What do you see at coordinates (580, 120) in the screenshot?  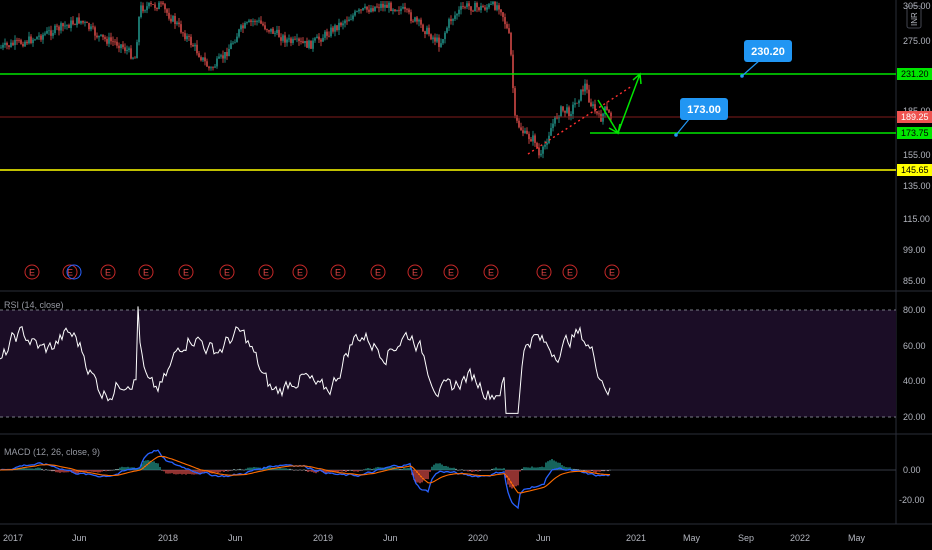 I see `trend-line-dotted` at bounding box center [580, 120].